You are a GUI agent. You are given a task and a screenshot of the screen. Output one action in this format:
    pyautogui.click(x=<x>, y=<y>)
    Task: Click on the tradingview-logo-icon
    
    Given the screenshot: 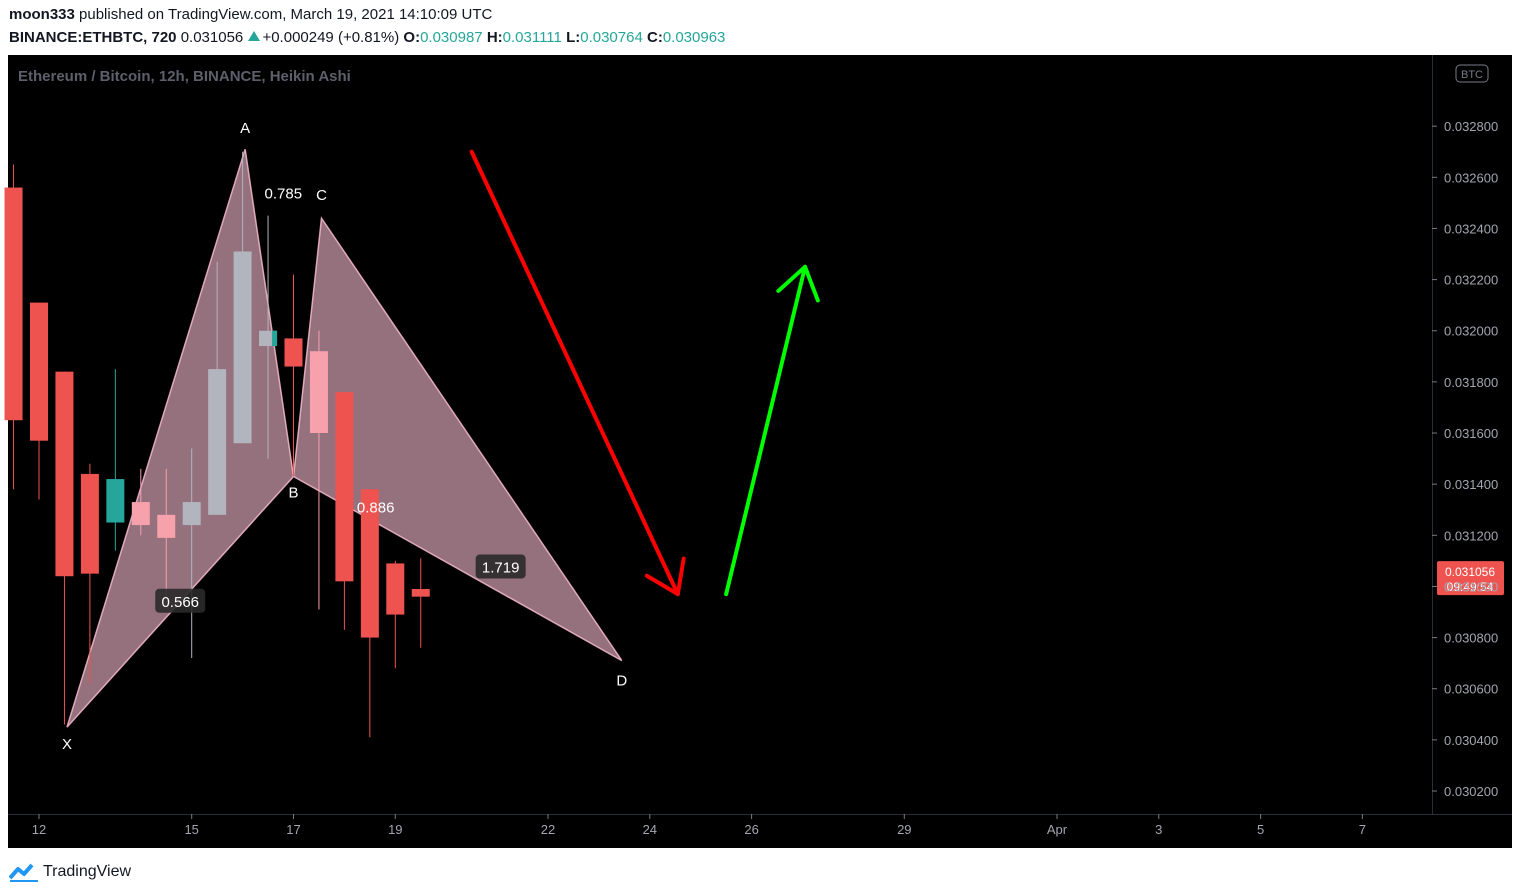 What is the action you would take?
    pyautogui.click(x=23, y=872)
    